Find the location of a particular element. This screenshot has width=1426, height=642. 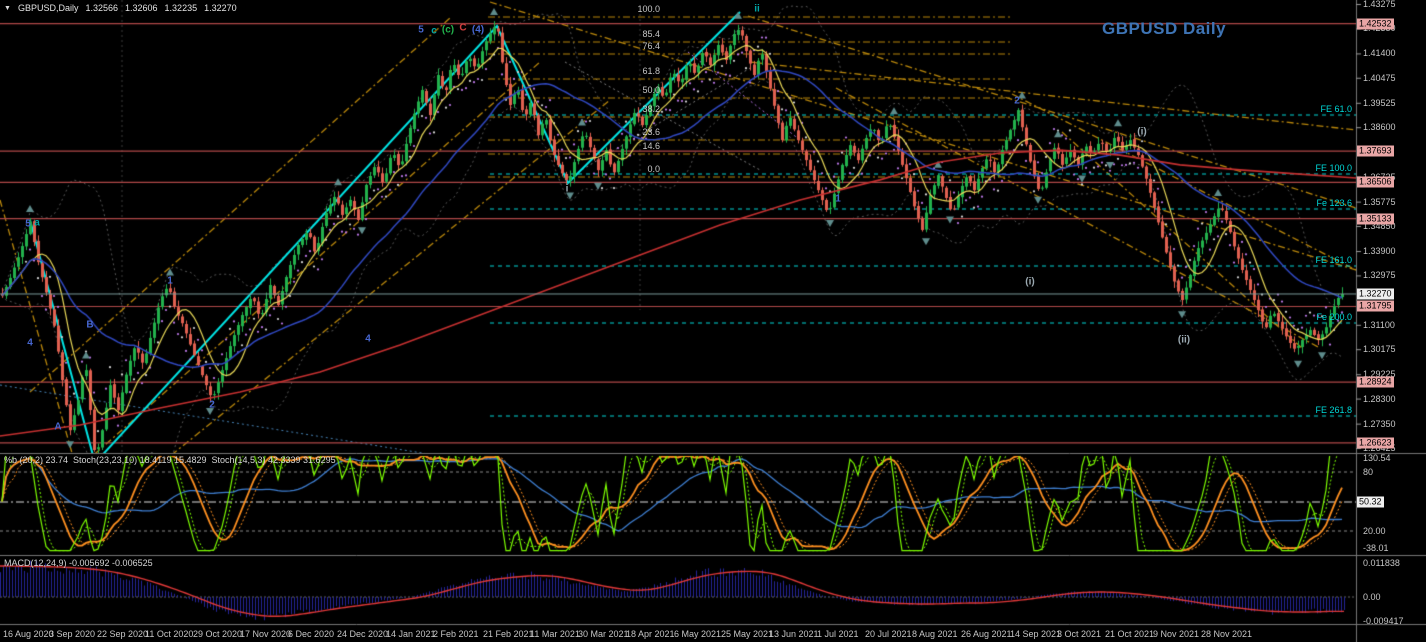

price-axis-label: 1.31100 is located at coordinates (1379, 324).